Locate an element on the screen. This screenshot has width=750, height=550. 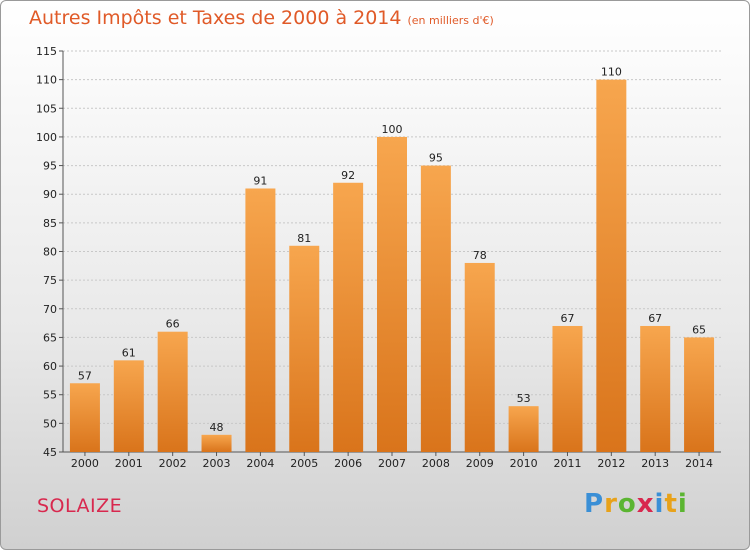
y-tick-label: 50 is located at coordinates (50, 423).